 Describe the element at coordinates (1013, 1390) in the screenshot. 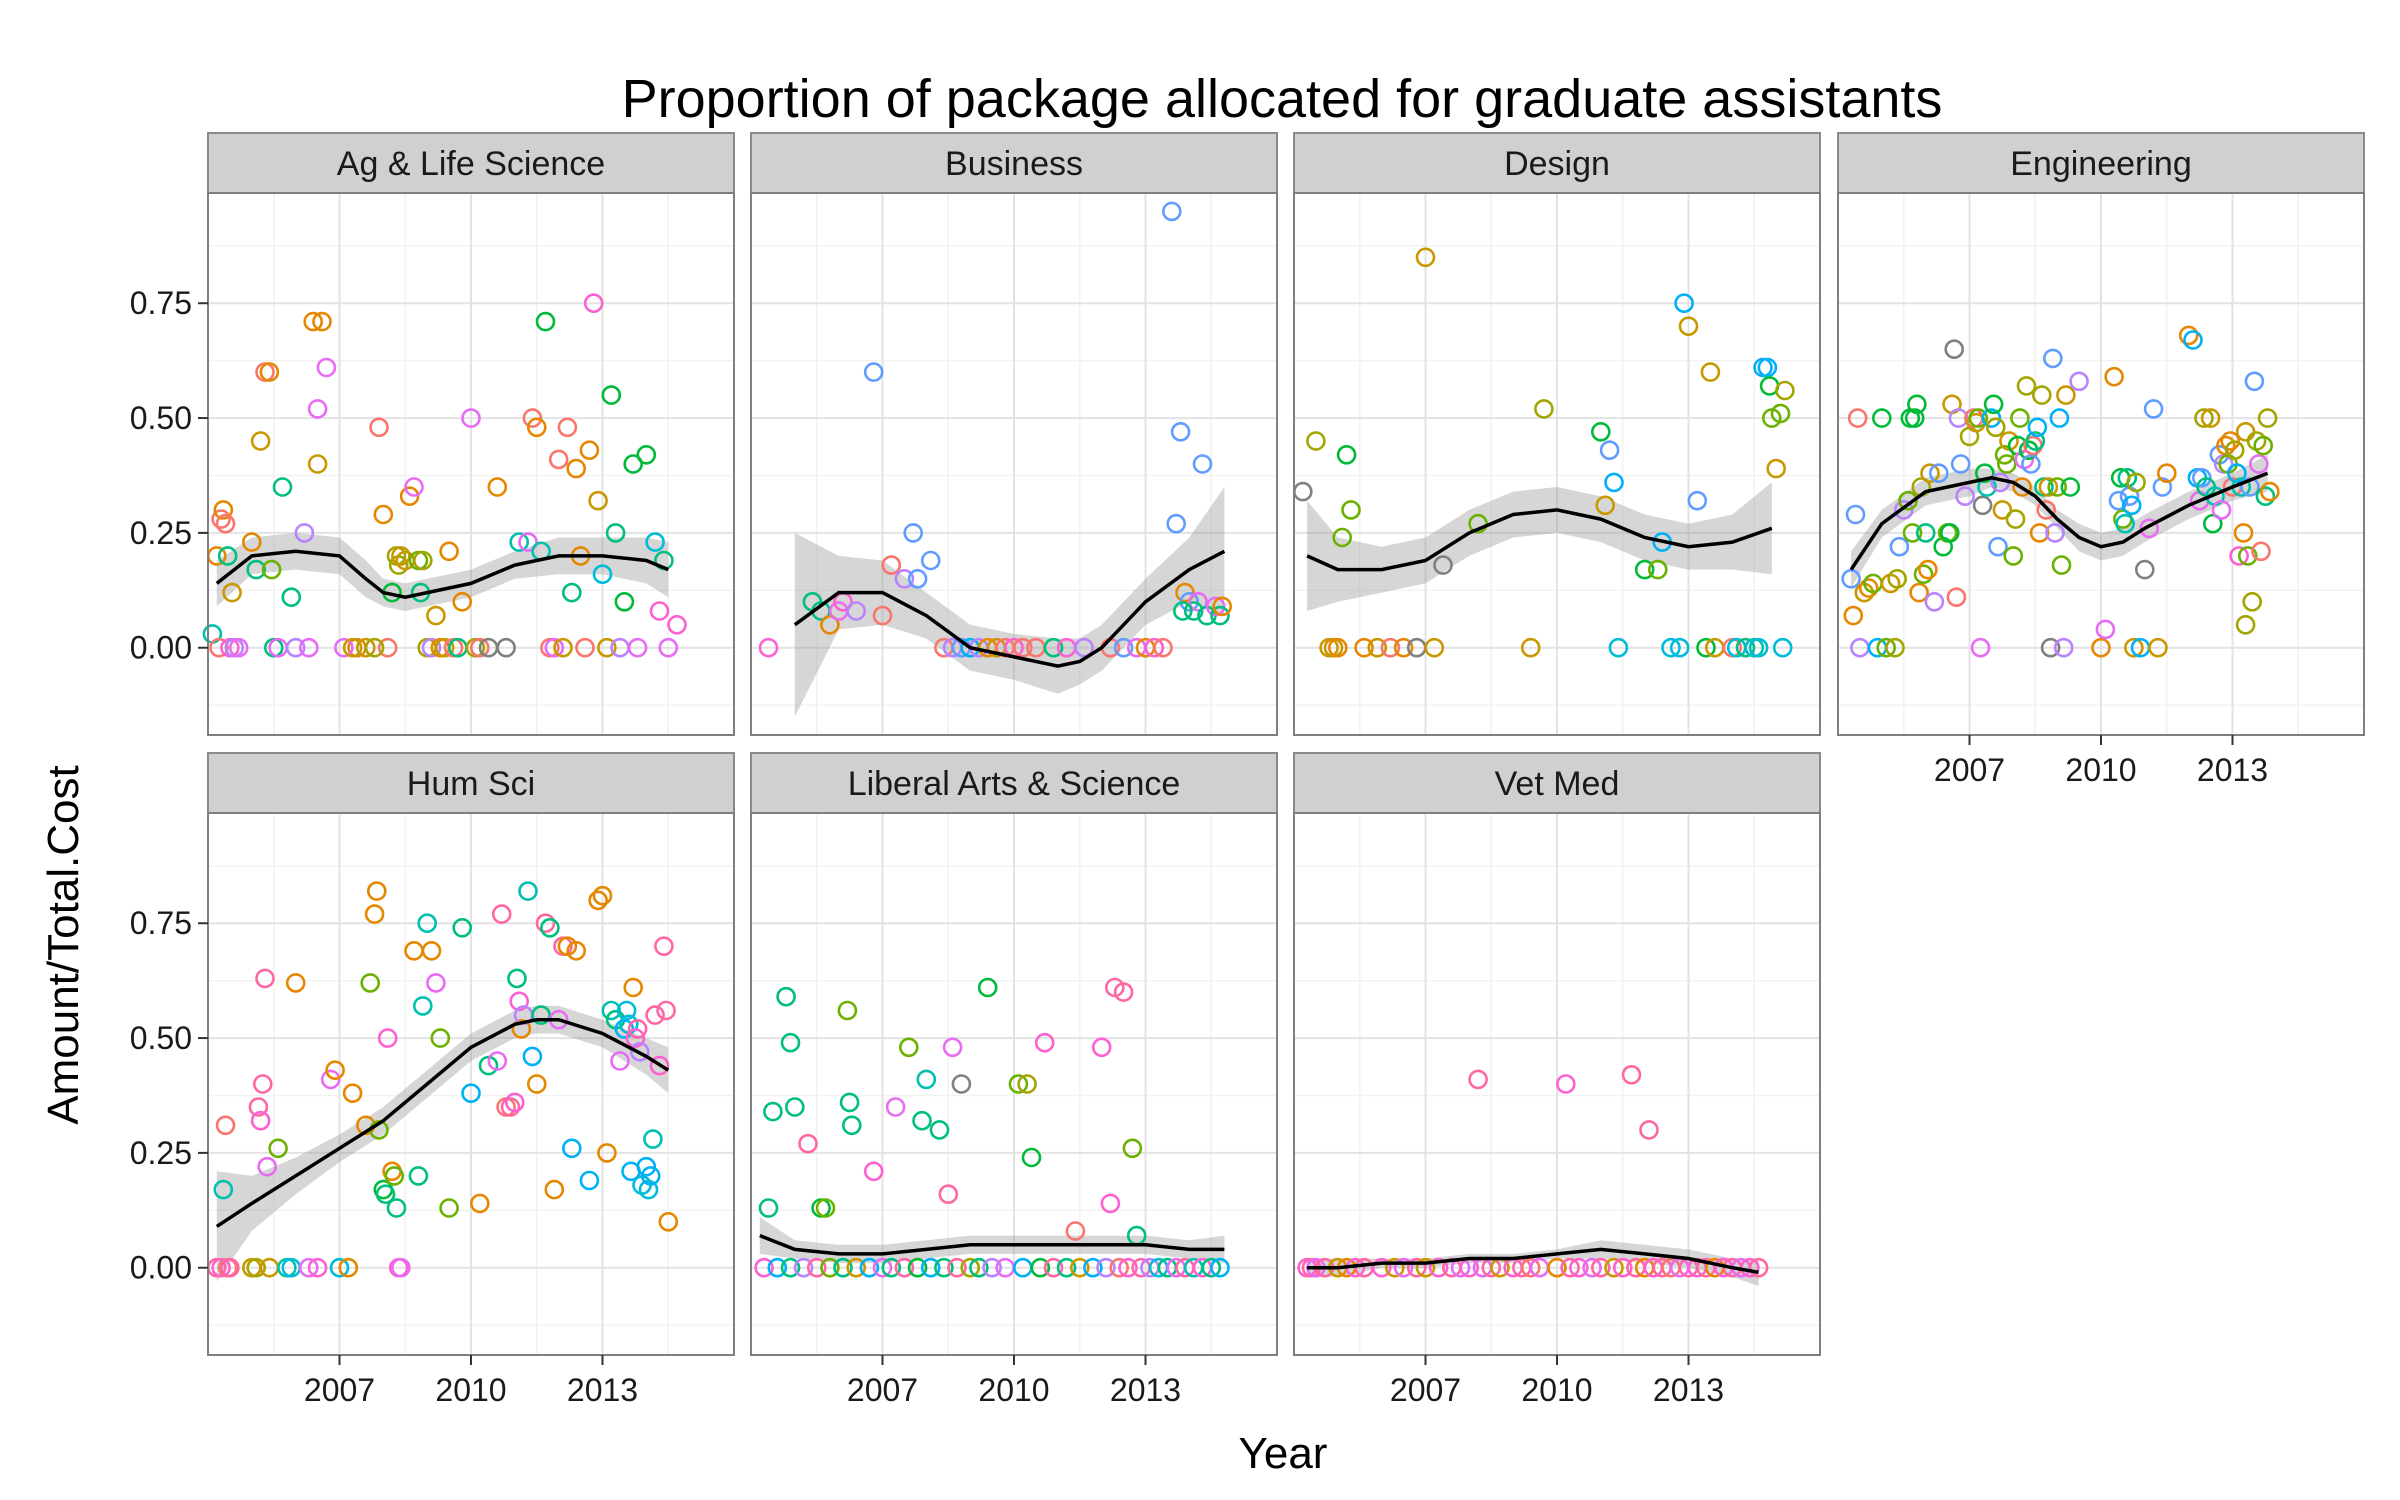

I see `x-tick-label: 2010` at that location.